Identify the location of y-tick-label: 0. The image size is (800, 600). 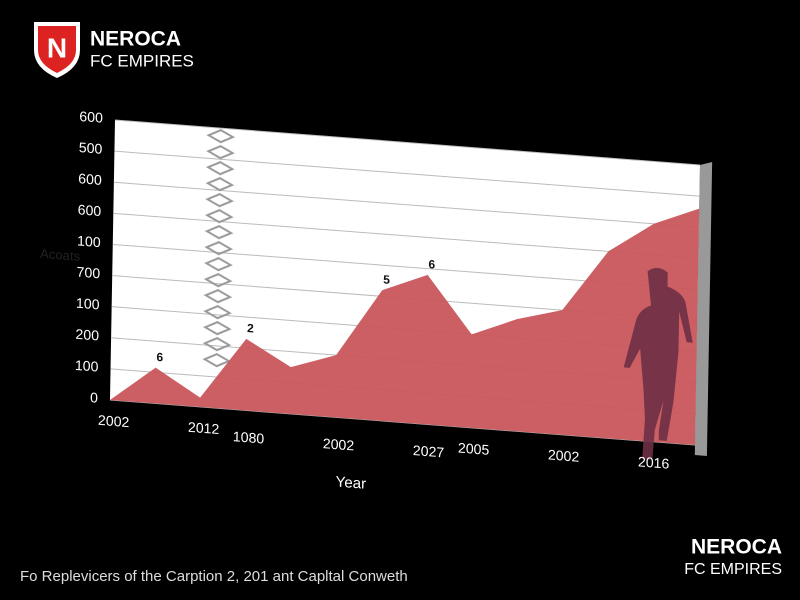
(94, 397).